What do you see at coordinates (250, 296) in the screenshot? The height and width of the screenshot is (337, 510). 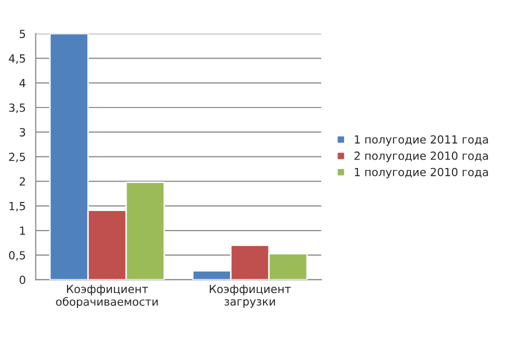 I see `x-tick-label: Коэффициент загрузки` at bounding box center [250, 296].